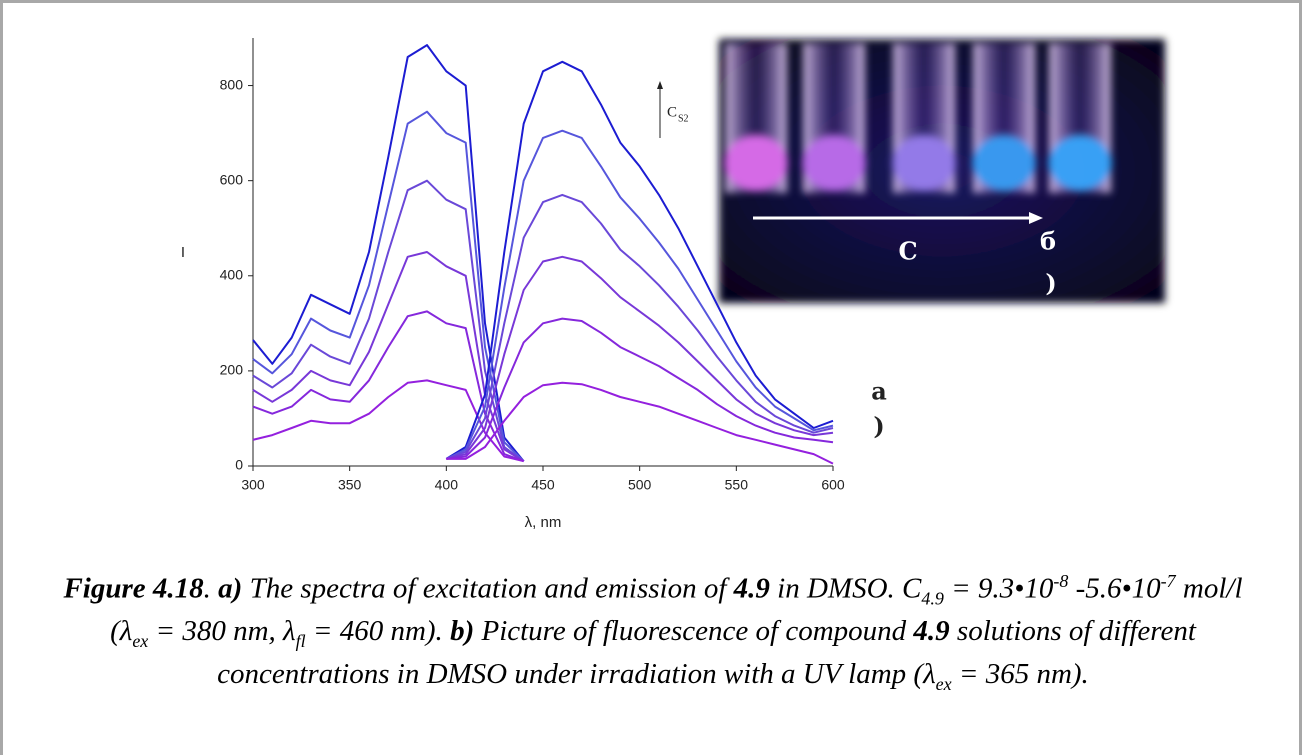 The width and height of the screenshot is (1302, 755). I want to click on y-tick-label: 200, so click(232, 370).